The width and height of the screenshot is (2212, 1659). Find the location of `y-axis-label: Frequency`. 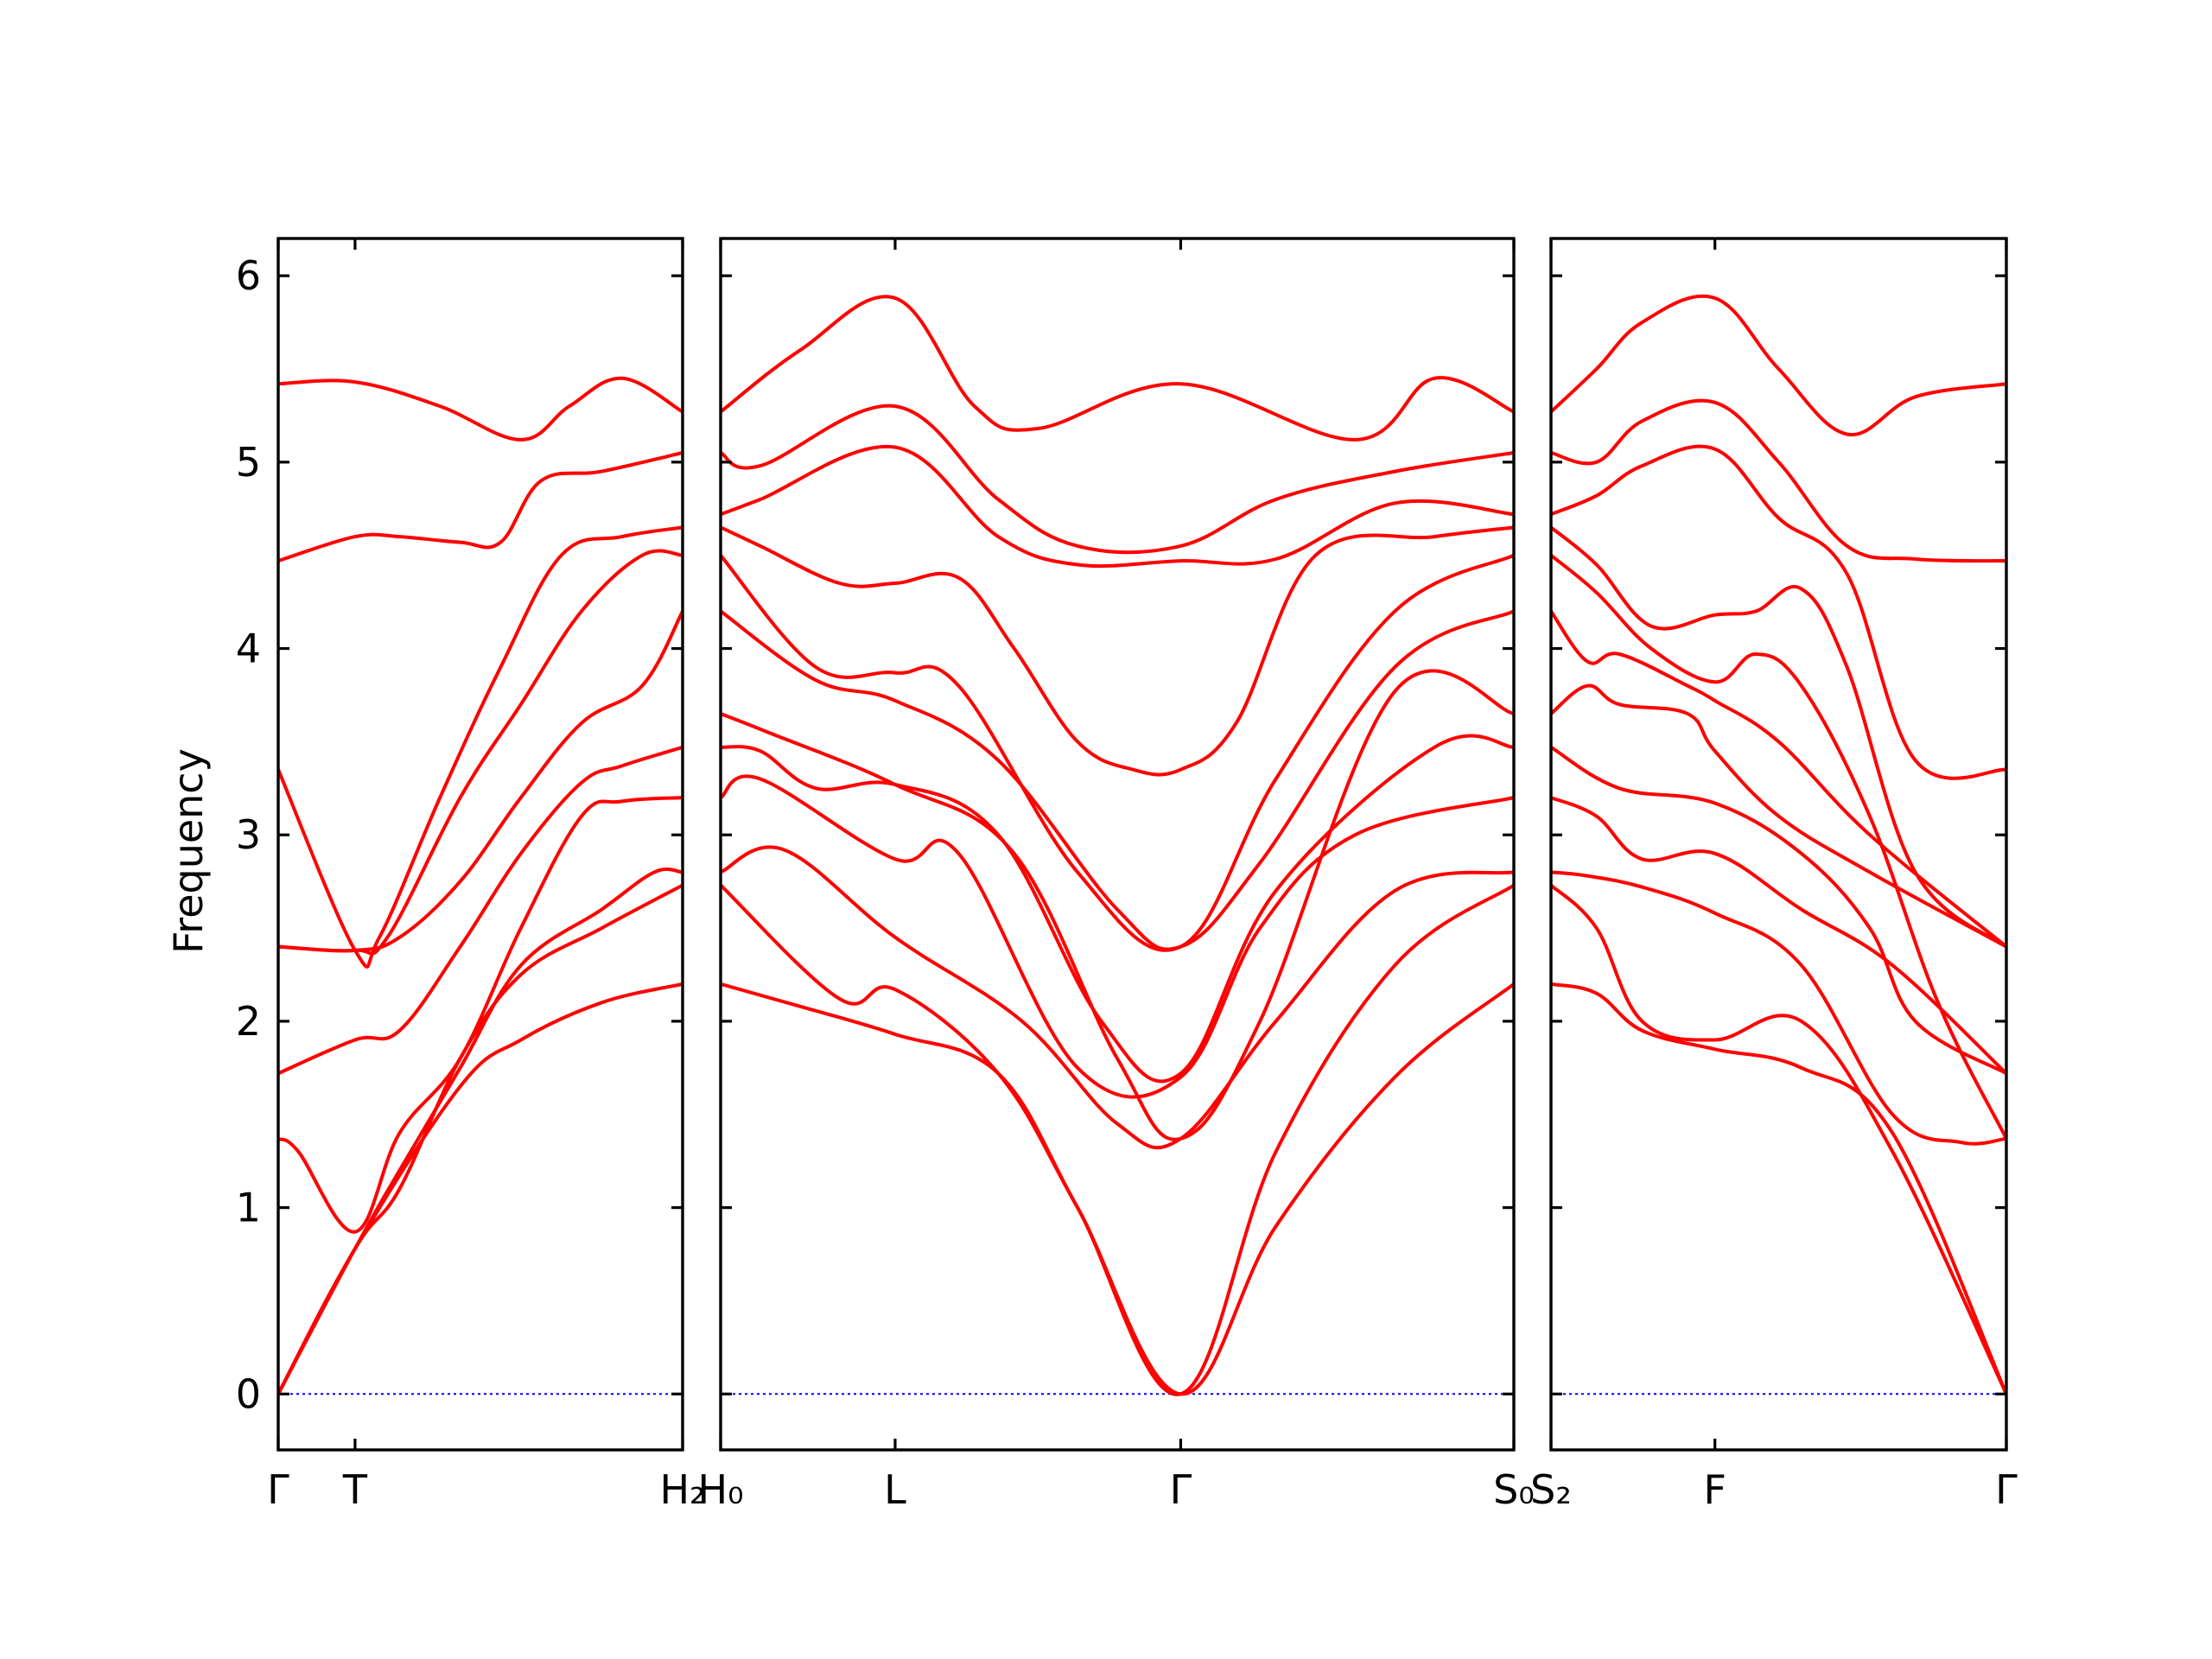

y-axis-label: Frequency is located at coordinates (188, 851).